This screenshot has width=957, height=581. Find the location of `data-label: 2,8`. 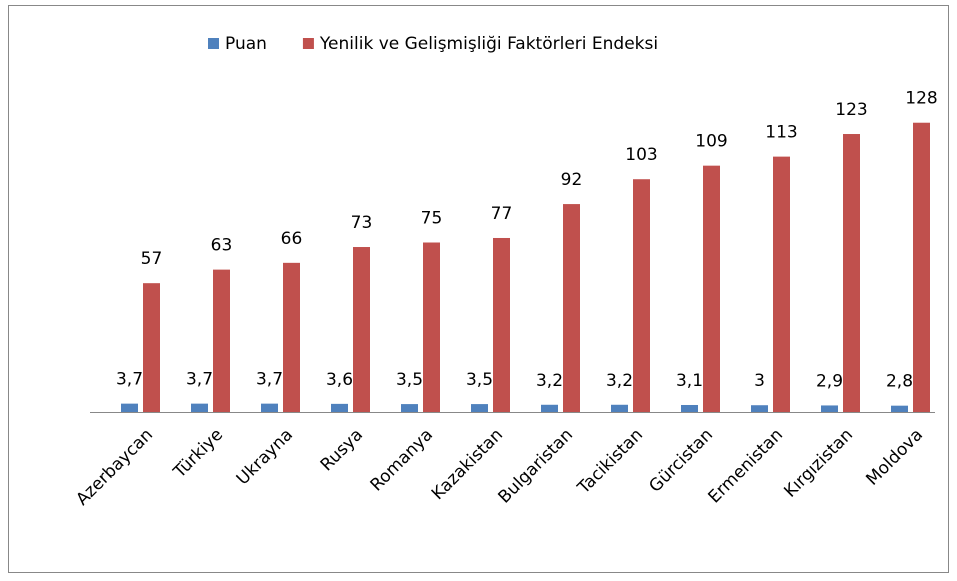

data-label: 2,8 is located at coordinates (899, 382).